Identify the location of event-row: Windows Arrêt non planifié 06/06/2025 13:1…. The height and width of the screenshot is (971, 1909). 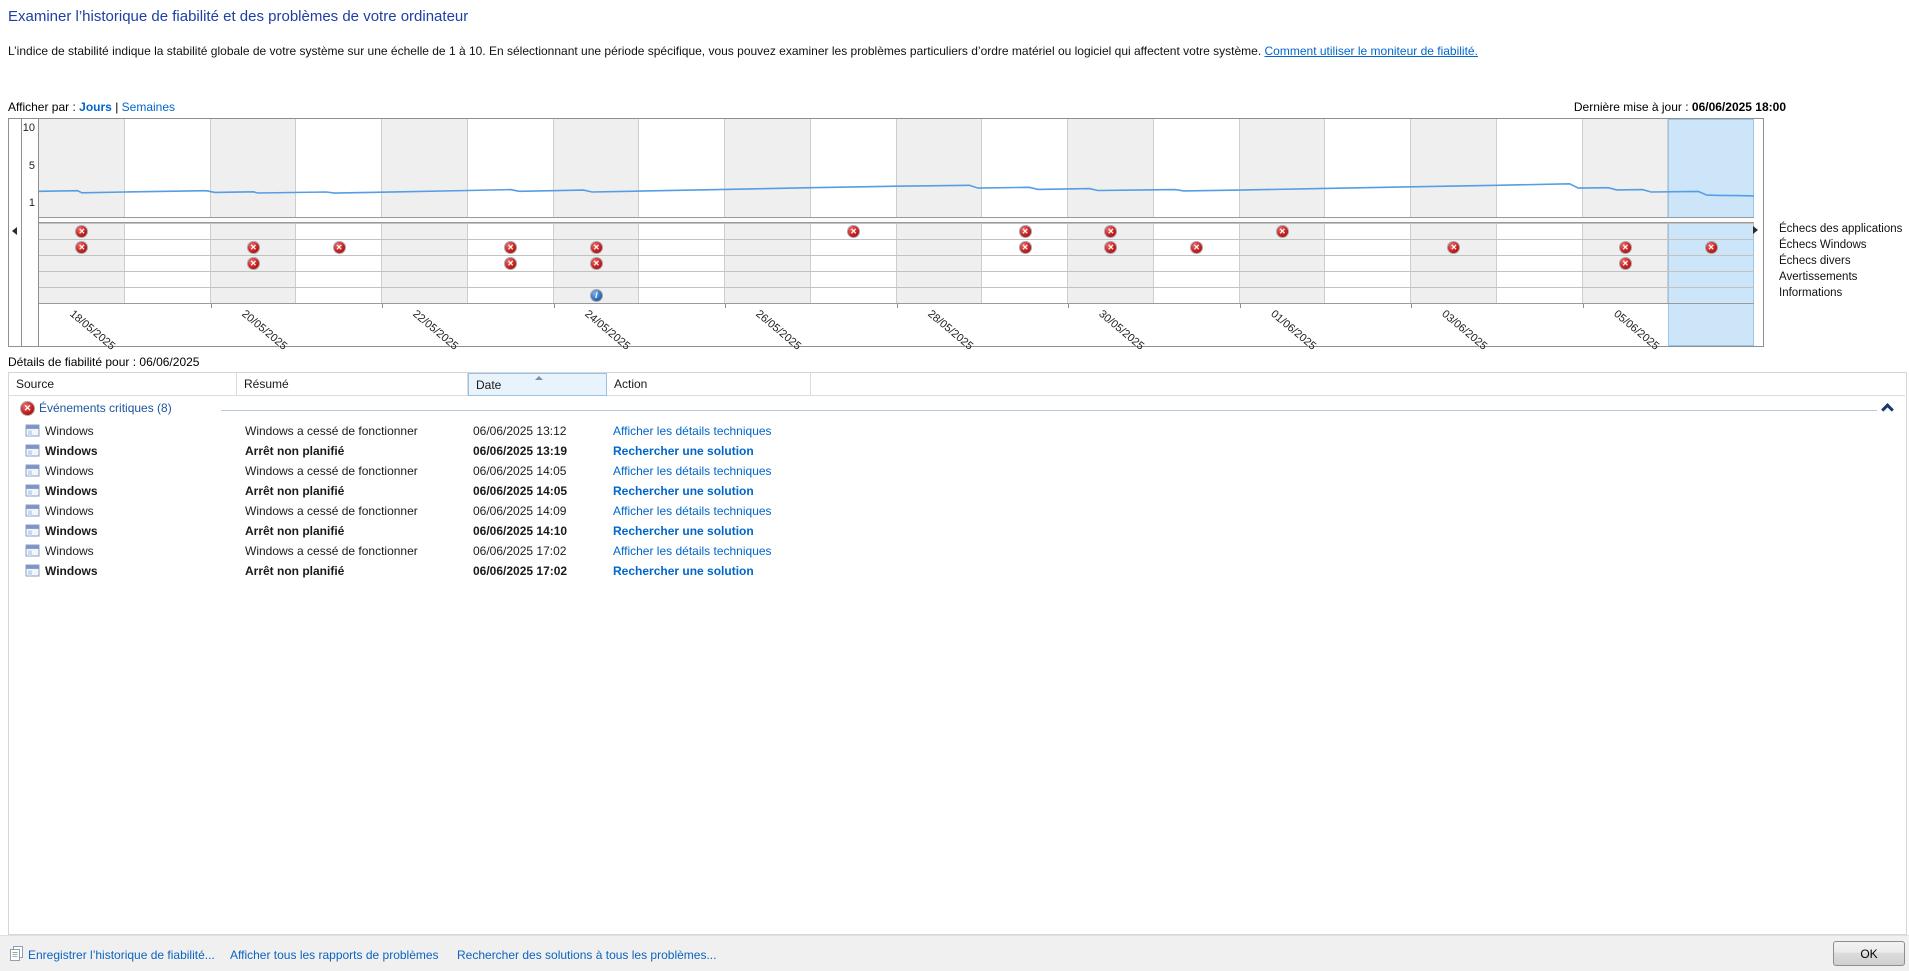
(957, 451).